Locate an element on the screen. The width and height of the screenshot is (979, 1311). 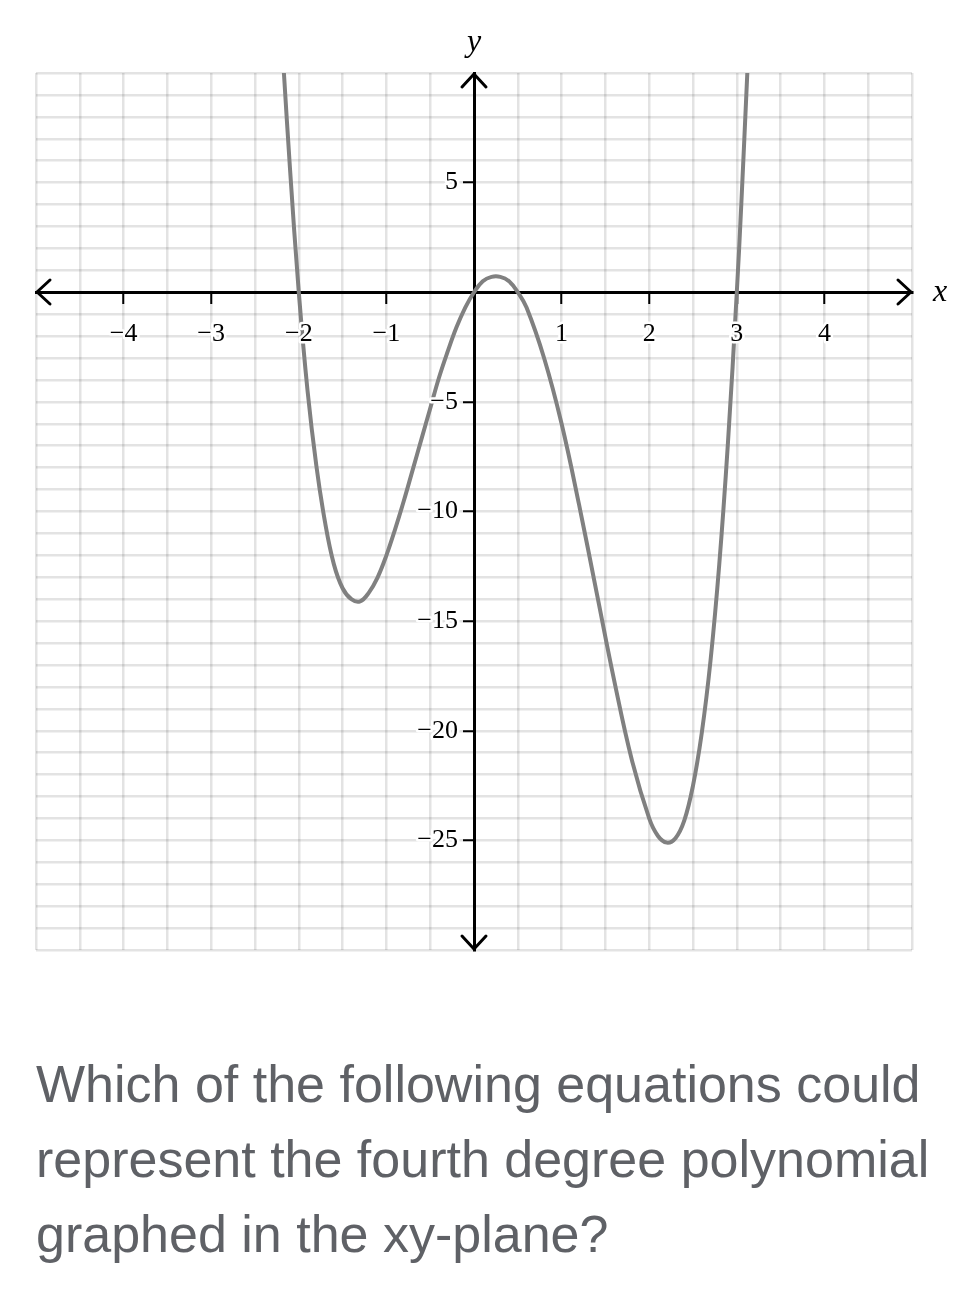
x-tick-label: −1 is located at coordinates (386, 333).